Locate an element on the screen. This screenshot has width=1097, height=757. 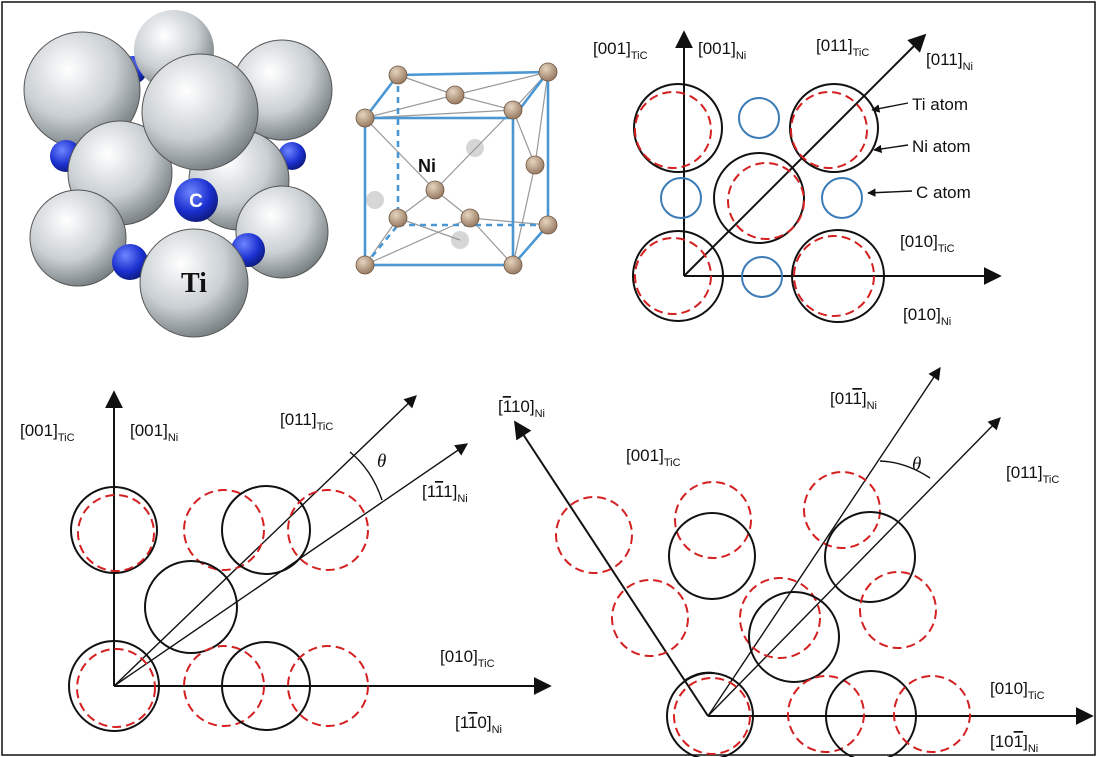
label-10-1-ni: [101]Ni is located at coordinates (1014, 743).